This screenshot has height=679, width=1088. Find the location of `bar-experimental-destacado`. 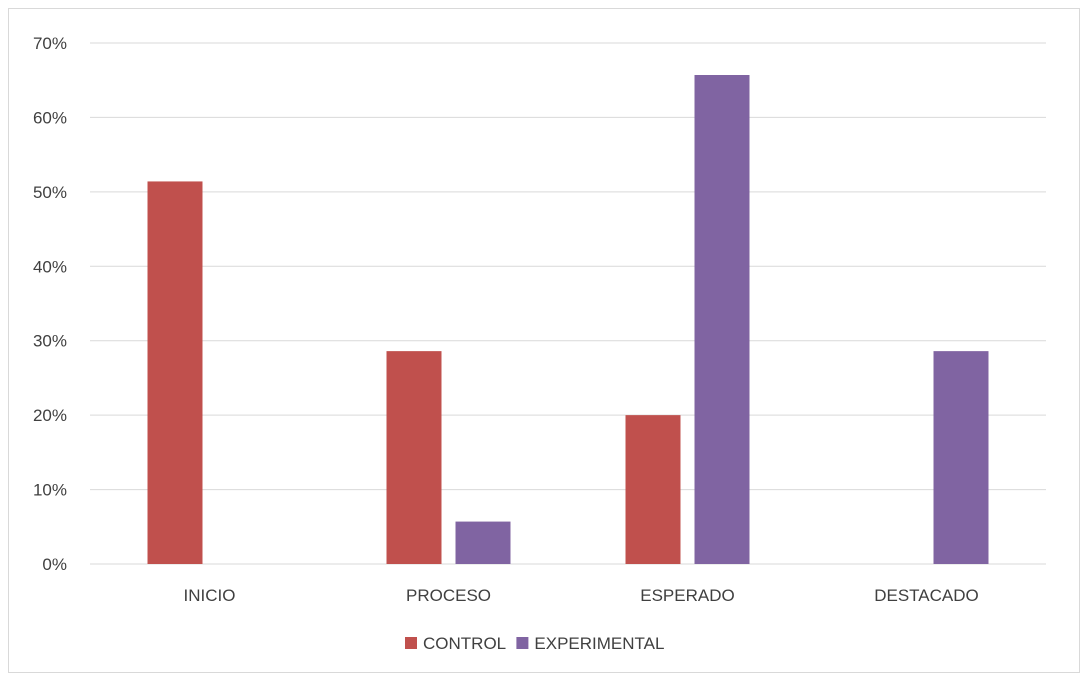

bar-experimental-destacado is located at coordinates (961, 457).